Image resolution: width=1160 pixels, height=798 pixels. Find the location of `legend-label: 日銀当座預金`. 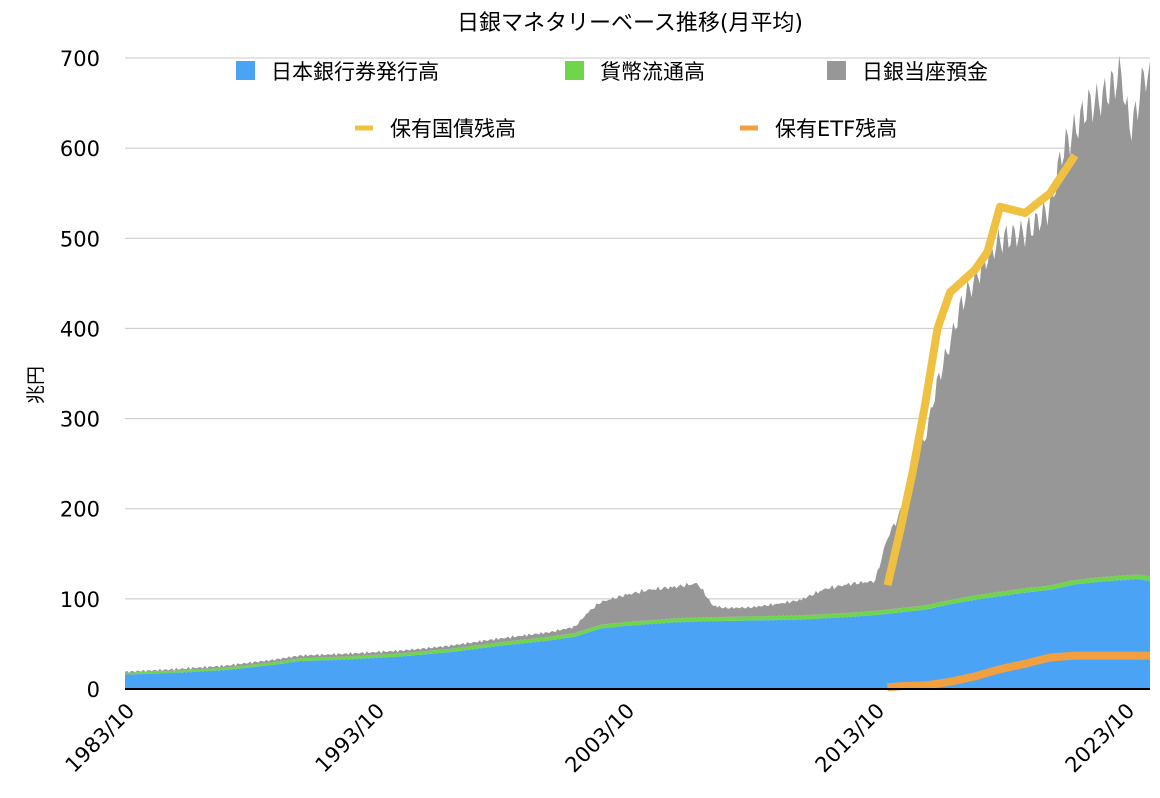

legend-label: 日銀当座預金 is located at coordinates (925, 72).